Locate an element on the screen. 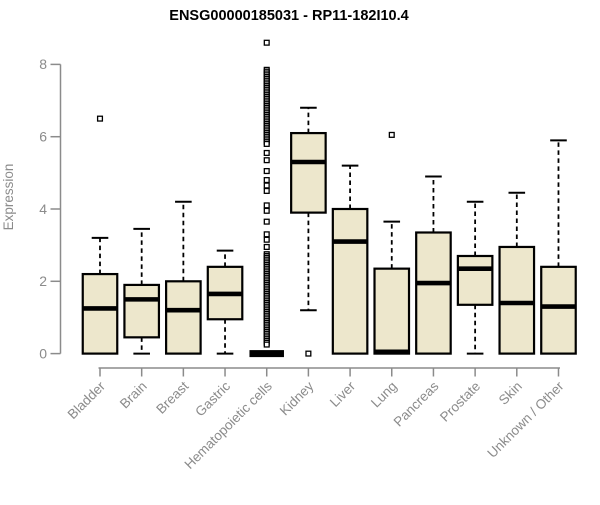 The height and width of the screenshot is (505, 600). y-tick-label: 0 is located at coordinates (43, 353).